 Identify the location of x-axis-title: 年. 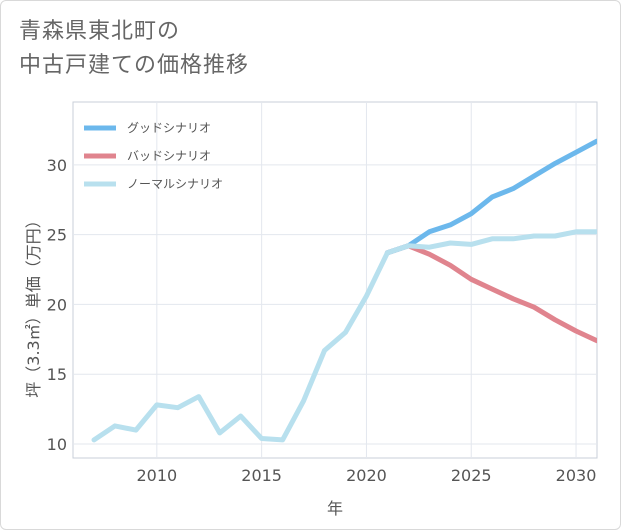
(335, 508).